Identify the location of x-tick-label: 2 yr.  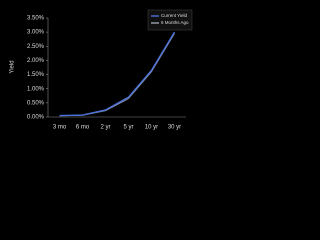
(105, 128).